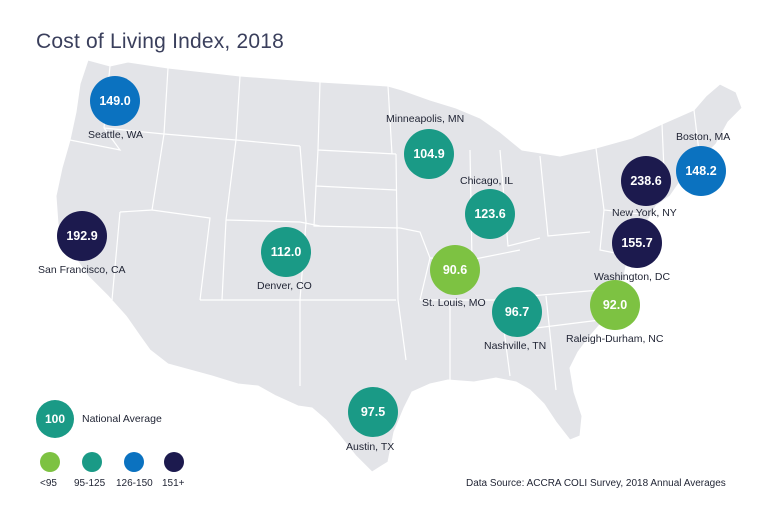 The image size is (768, 512). I want to click on legend-tier-mid-swatch, so click(92, 462).